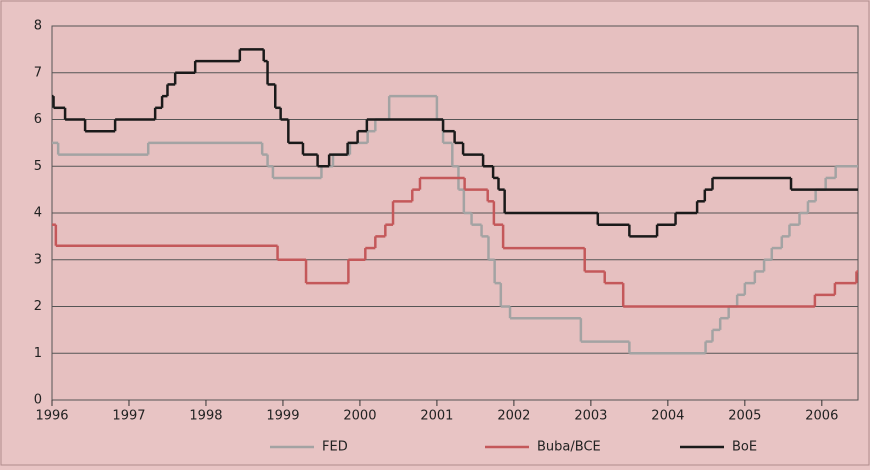 The image size is (870, 470). What do you see at coordinates (590, 416) in the screenshot?
I see `x-tick-label: 2003` at bounding box center [590, 416].